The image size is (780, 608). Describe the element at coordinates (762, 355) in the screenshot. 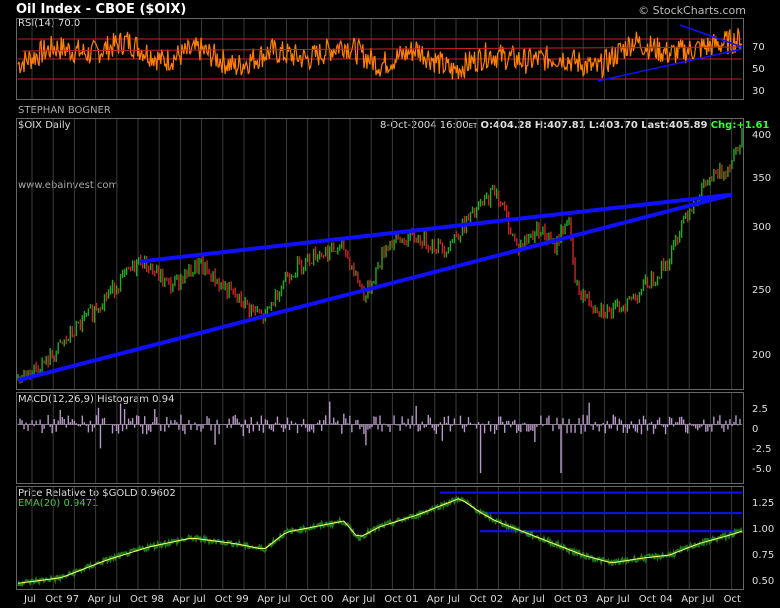

I see `price-tick: 200` at that location.